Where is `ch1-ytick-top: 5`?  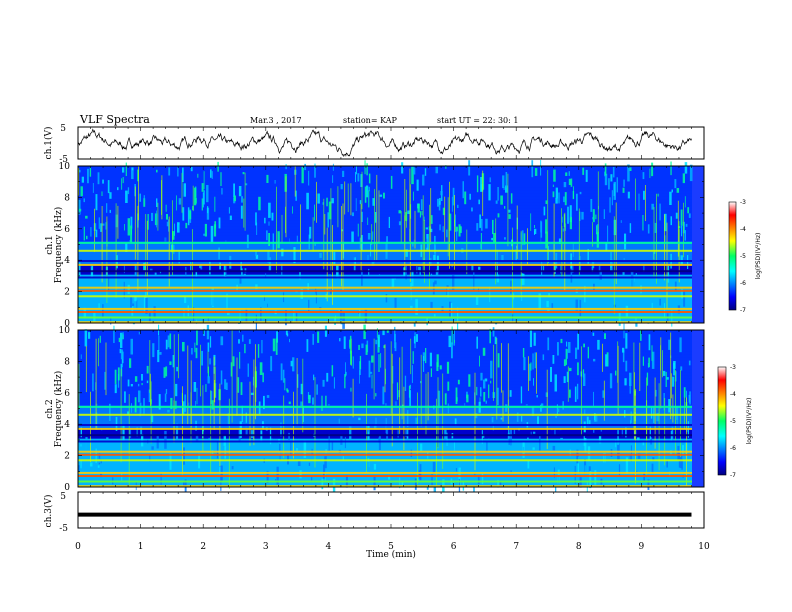
ch1-ytick-top: 5 is located at coordinates (63, 129).